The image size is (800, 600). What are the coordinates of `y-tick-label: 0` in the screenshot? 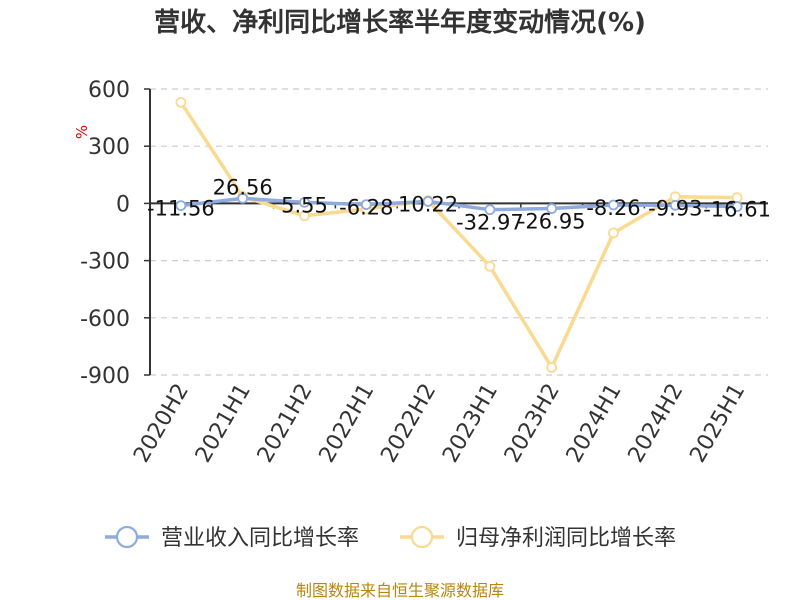 It's located at (123, 204).